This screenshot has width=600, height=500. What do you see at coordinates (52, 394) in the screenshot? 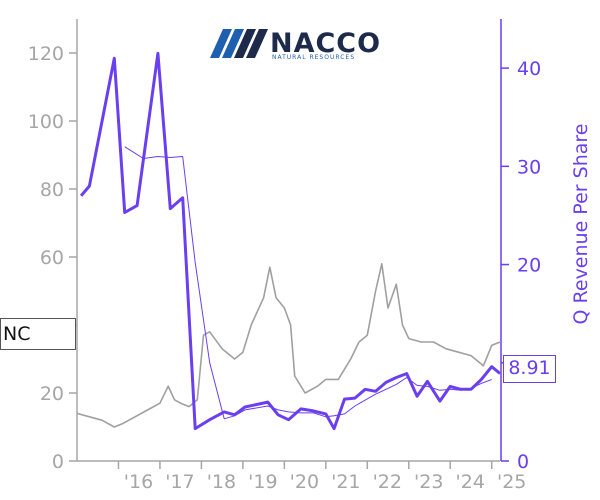
I see `left-tick-label: 20` at bounding box center [52, 394].